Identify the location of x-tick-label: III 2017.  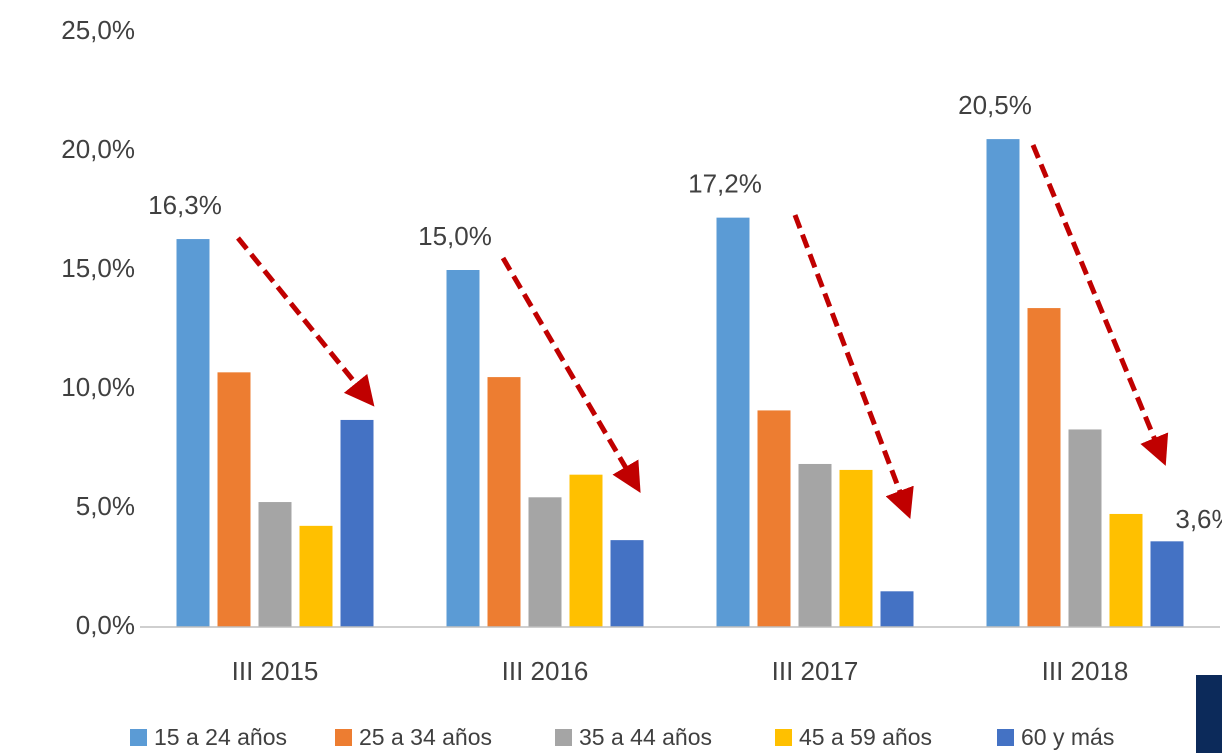
(815, 671).